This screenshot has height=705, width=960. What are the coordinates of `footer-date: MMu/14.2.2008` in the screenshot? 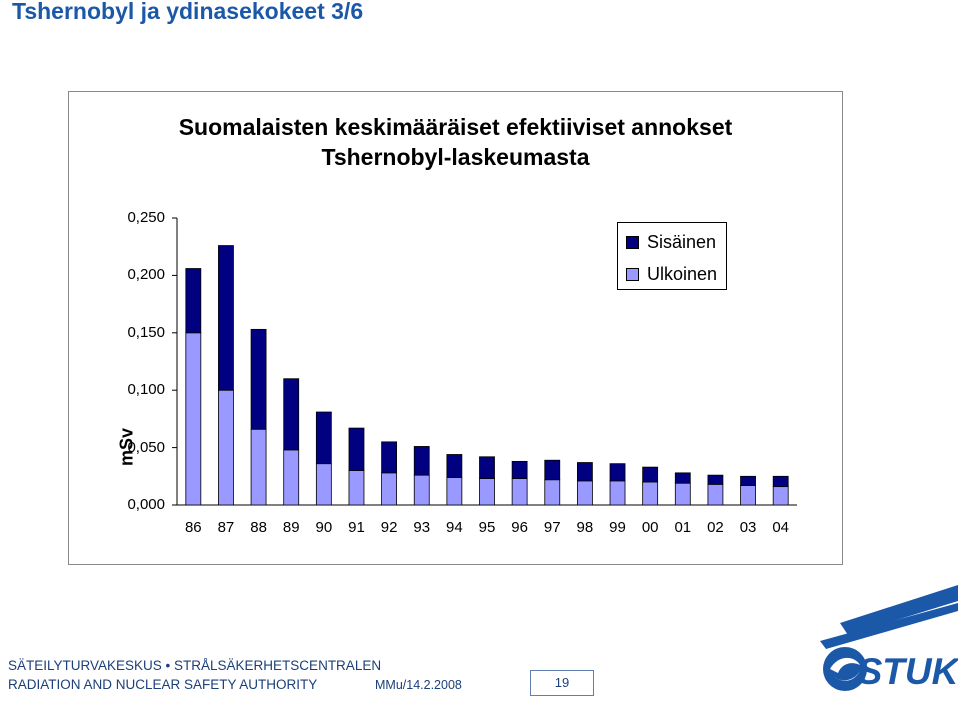 It's located at (418, 685).